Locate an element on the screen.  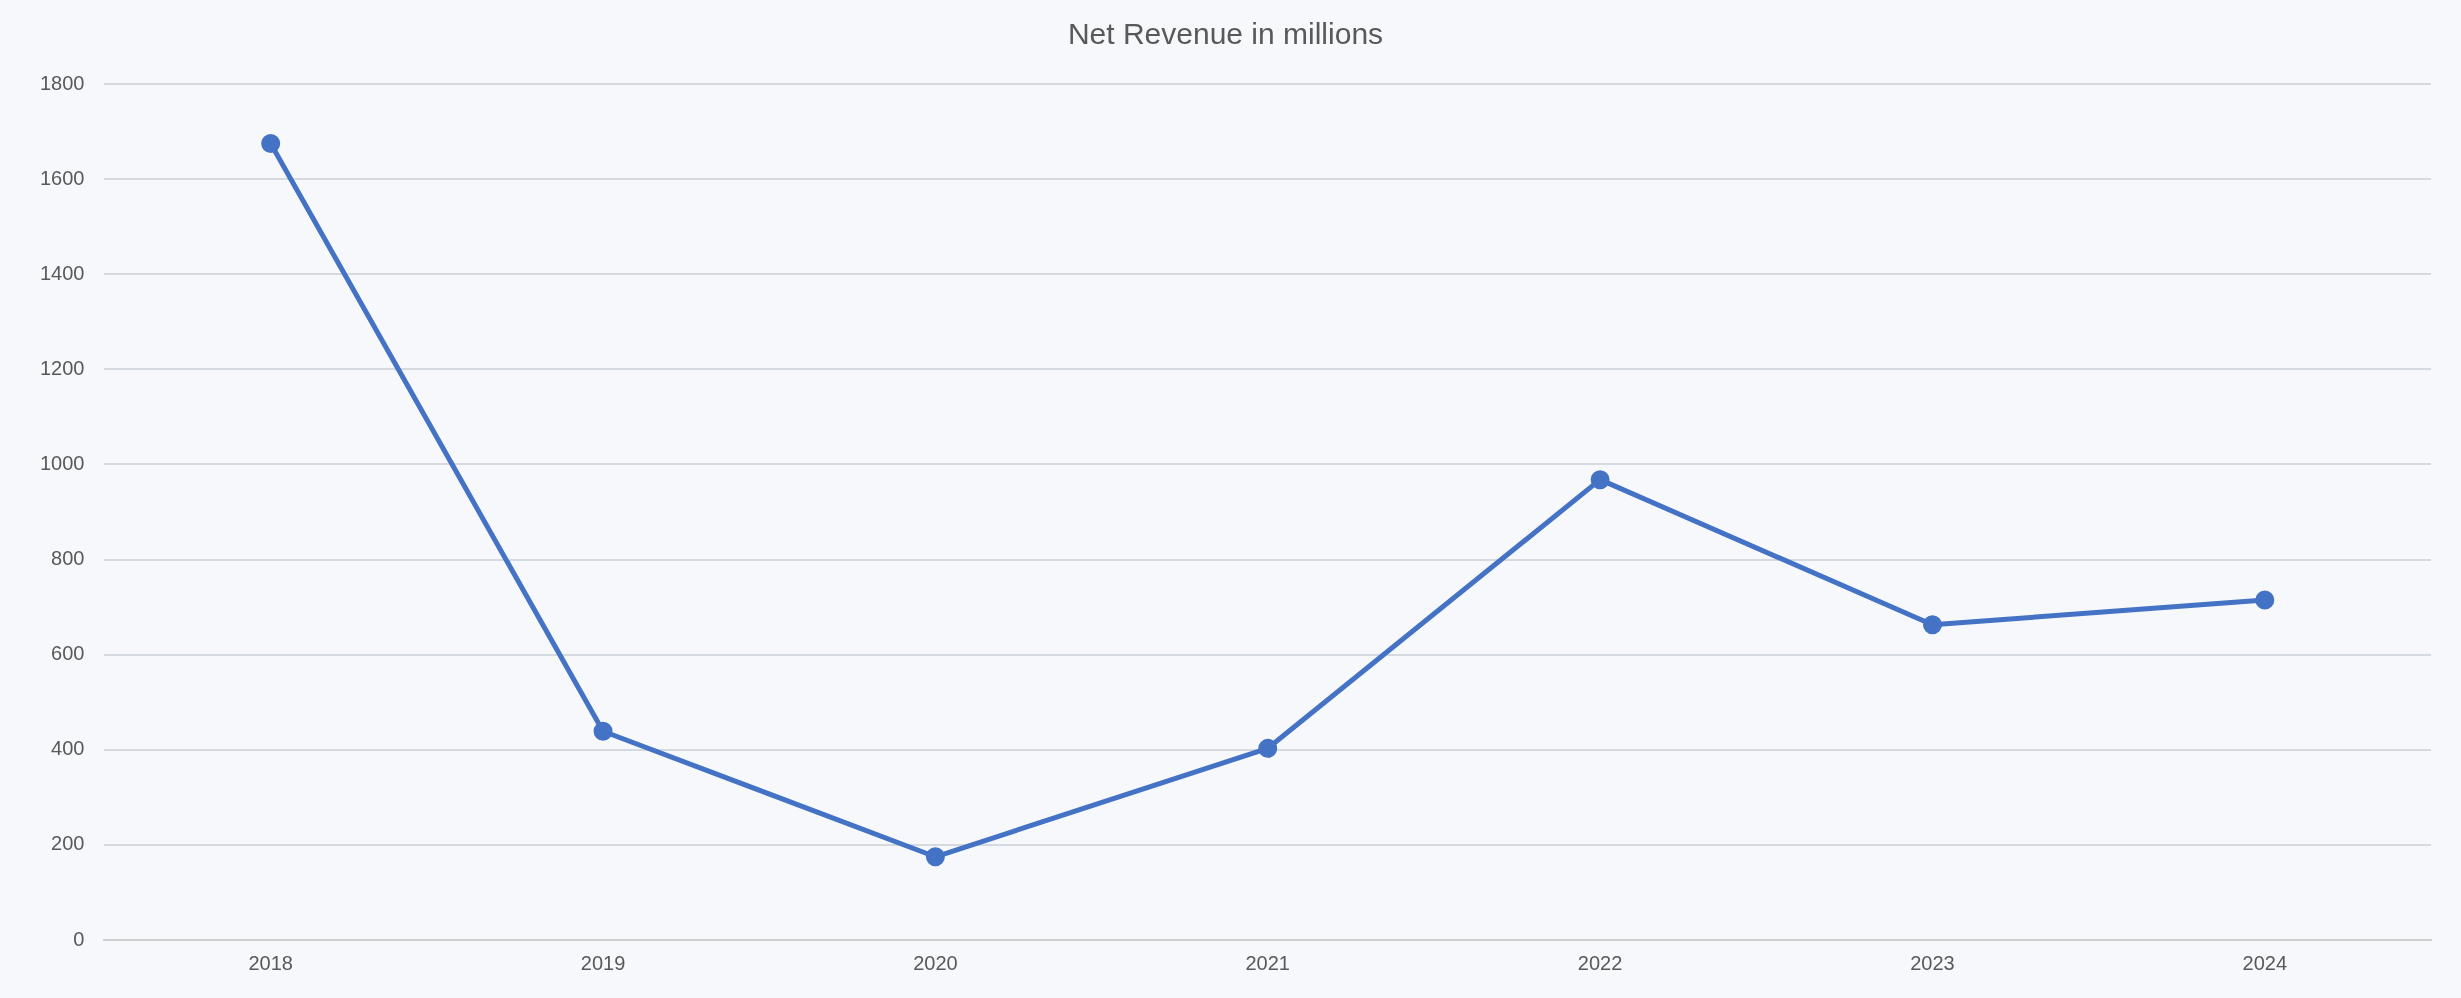
y-tick-label: 1400 is located at coordinates (62, 272).